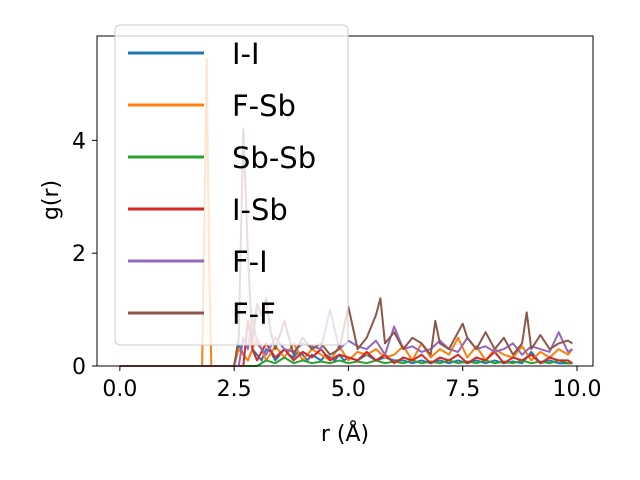  Describe the element at coordinates (348, 389) in the screenshot. I see `x-tick-label: 5.0` at that location.